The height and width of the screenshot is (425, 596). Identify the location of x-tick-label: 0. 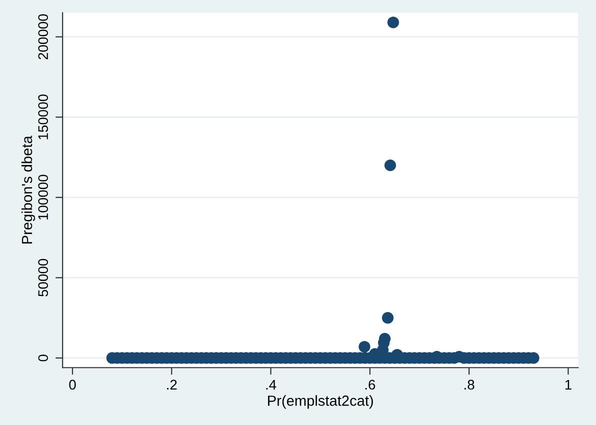
(72, 385).